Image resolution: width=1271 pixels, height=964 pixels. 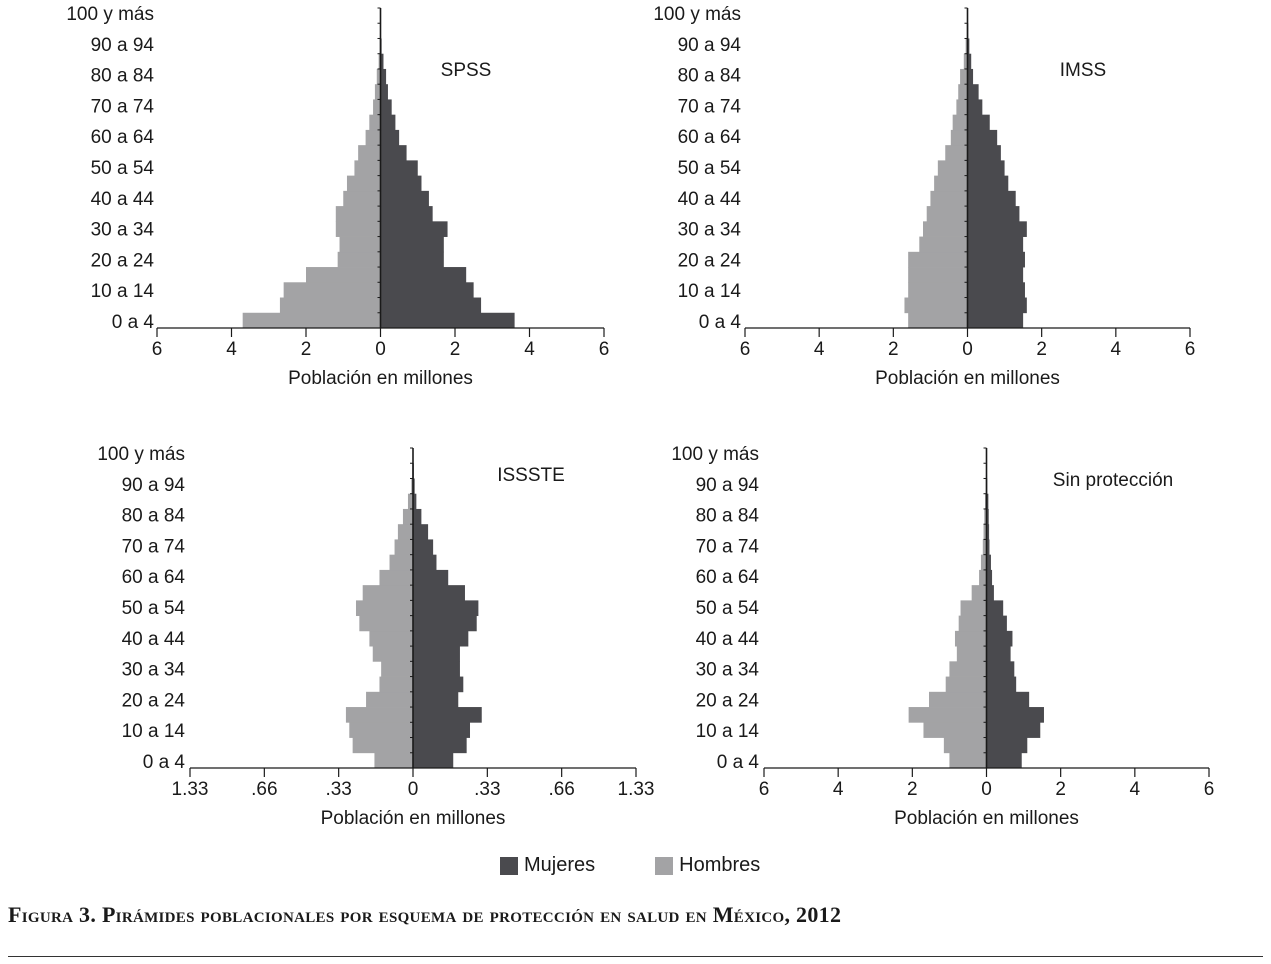 What do you see at coordinates (389, 699) in the screenshot?
I see `bar-hombres-20 a 24` at bounding box center [389, 699].